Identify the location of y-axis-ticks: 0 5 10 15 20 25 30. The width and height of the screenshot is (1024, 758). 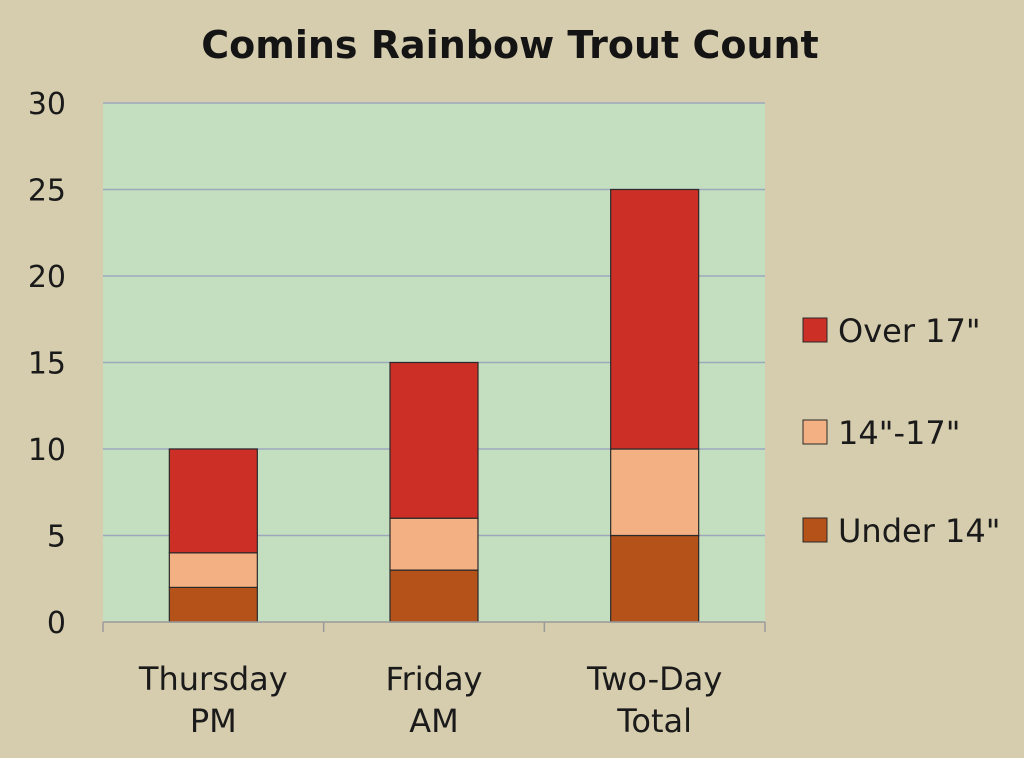
(47, 364).